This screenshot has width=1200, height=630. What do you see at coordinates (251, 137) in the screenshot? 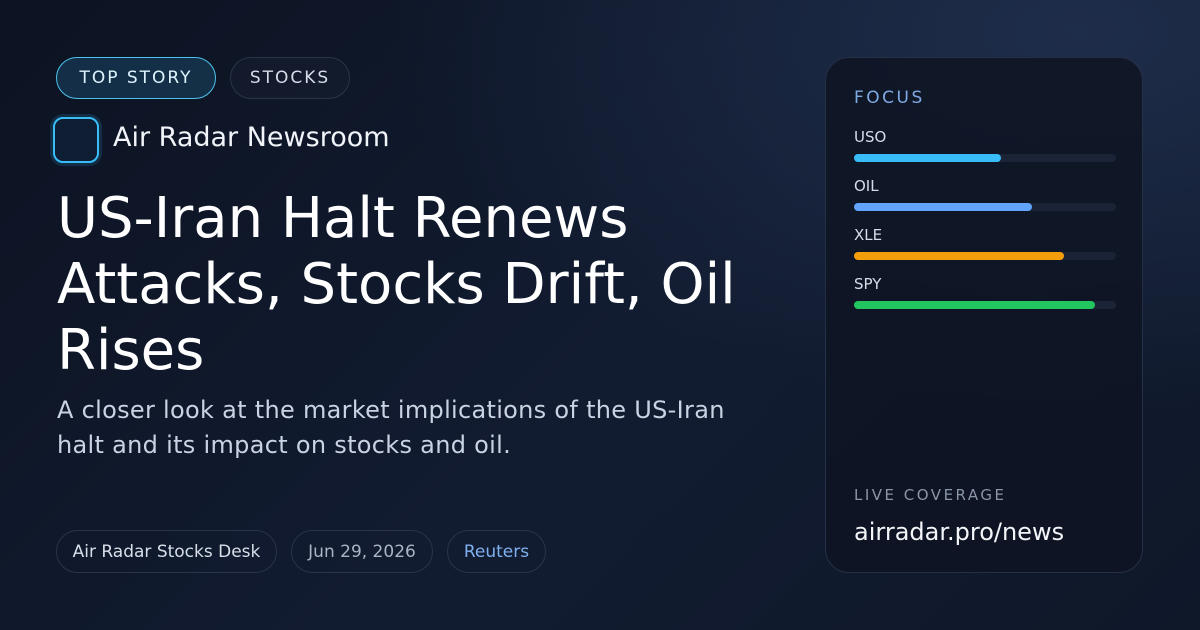
I see `brand: Air Radar Newsroom` at bounding box center [251, 137].